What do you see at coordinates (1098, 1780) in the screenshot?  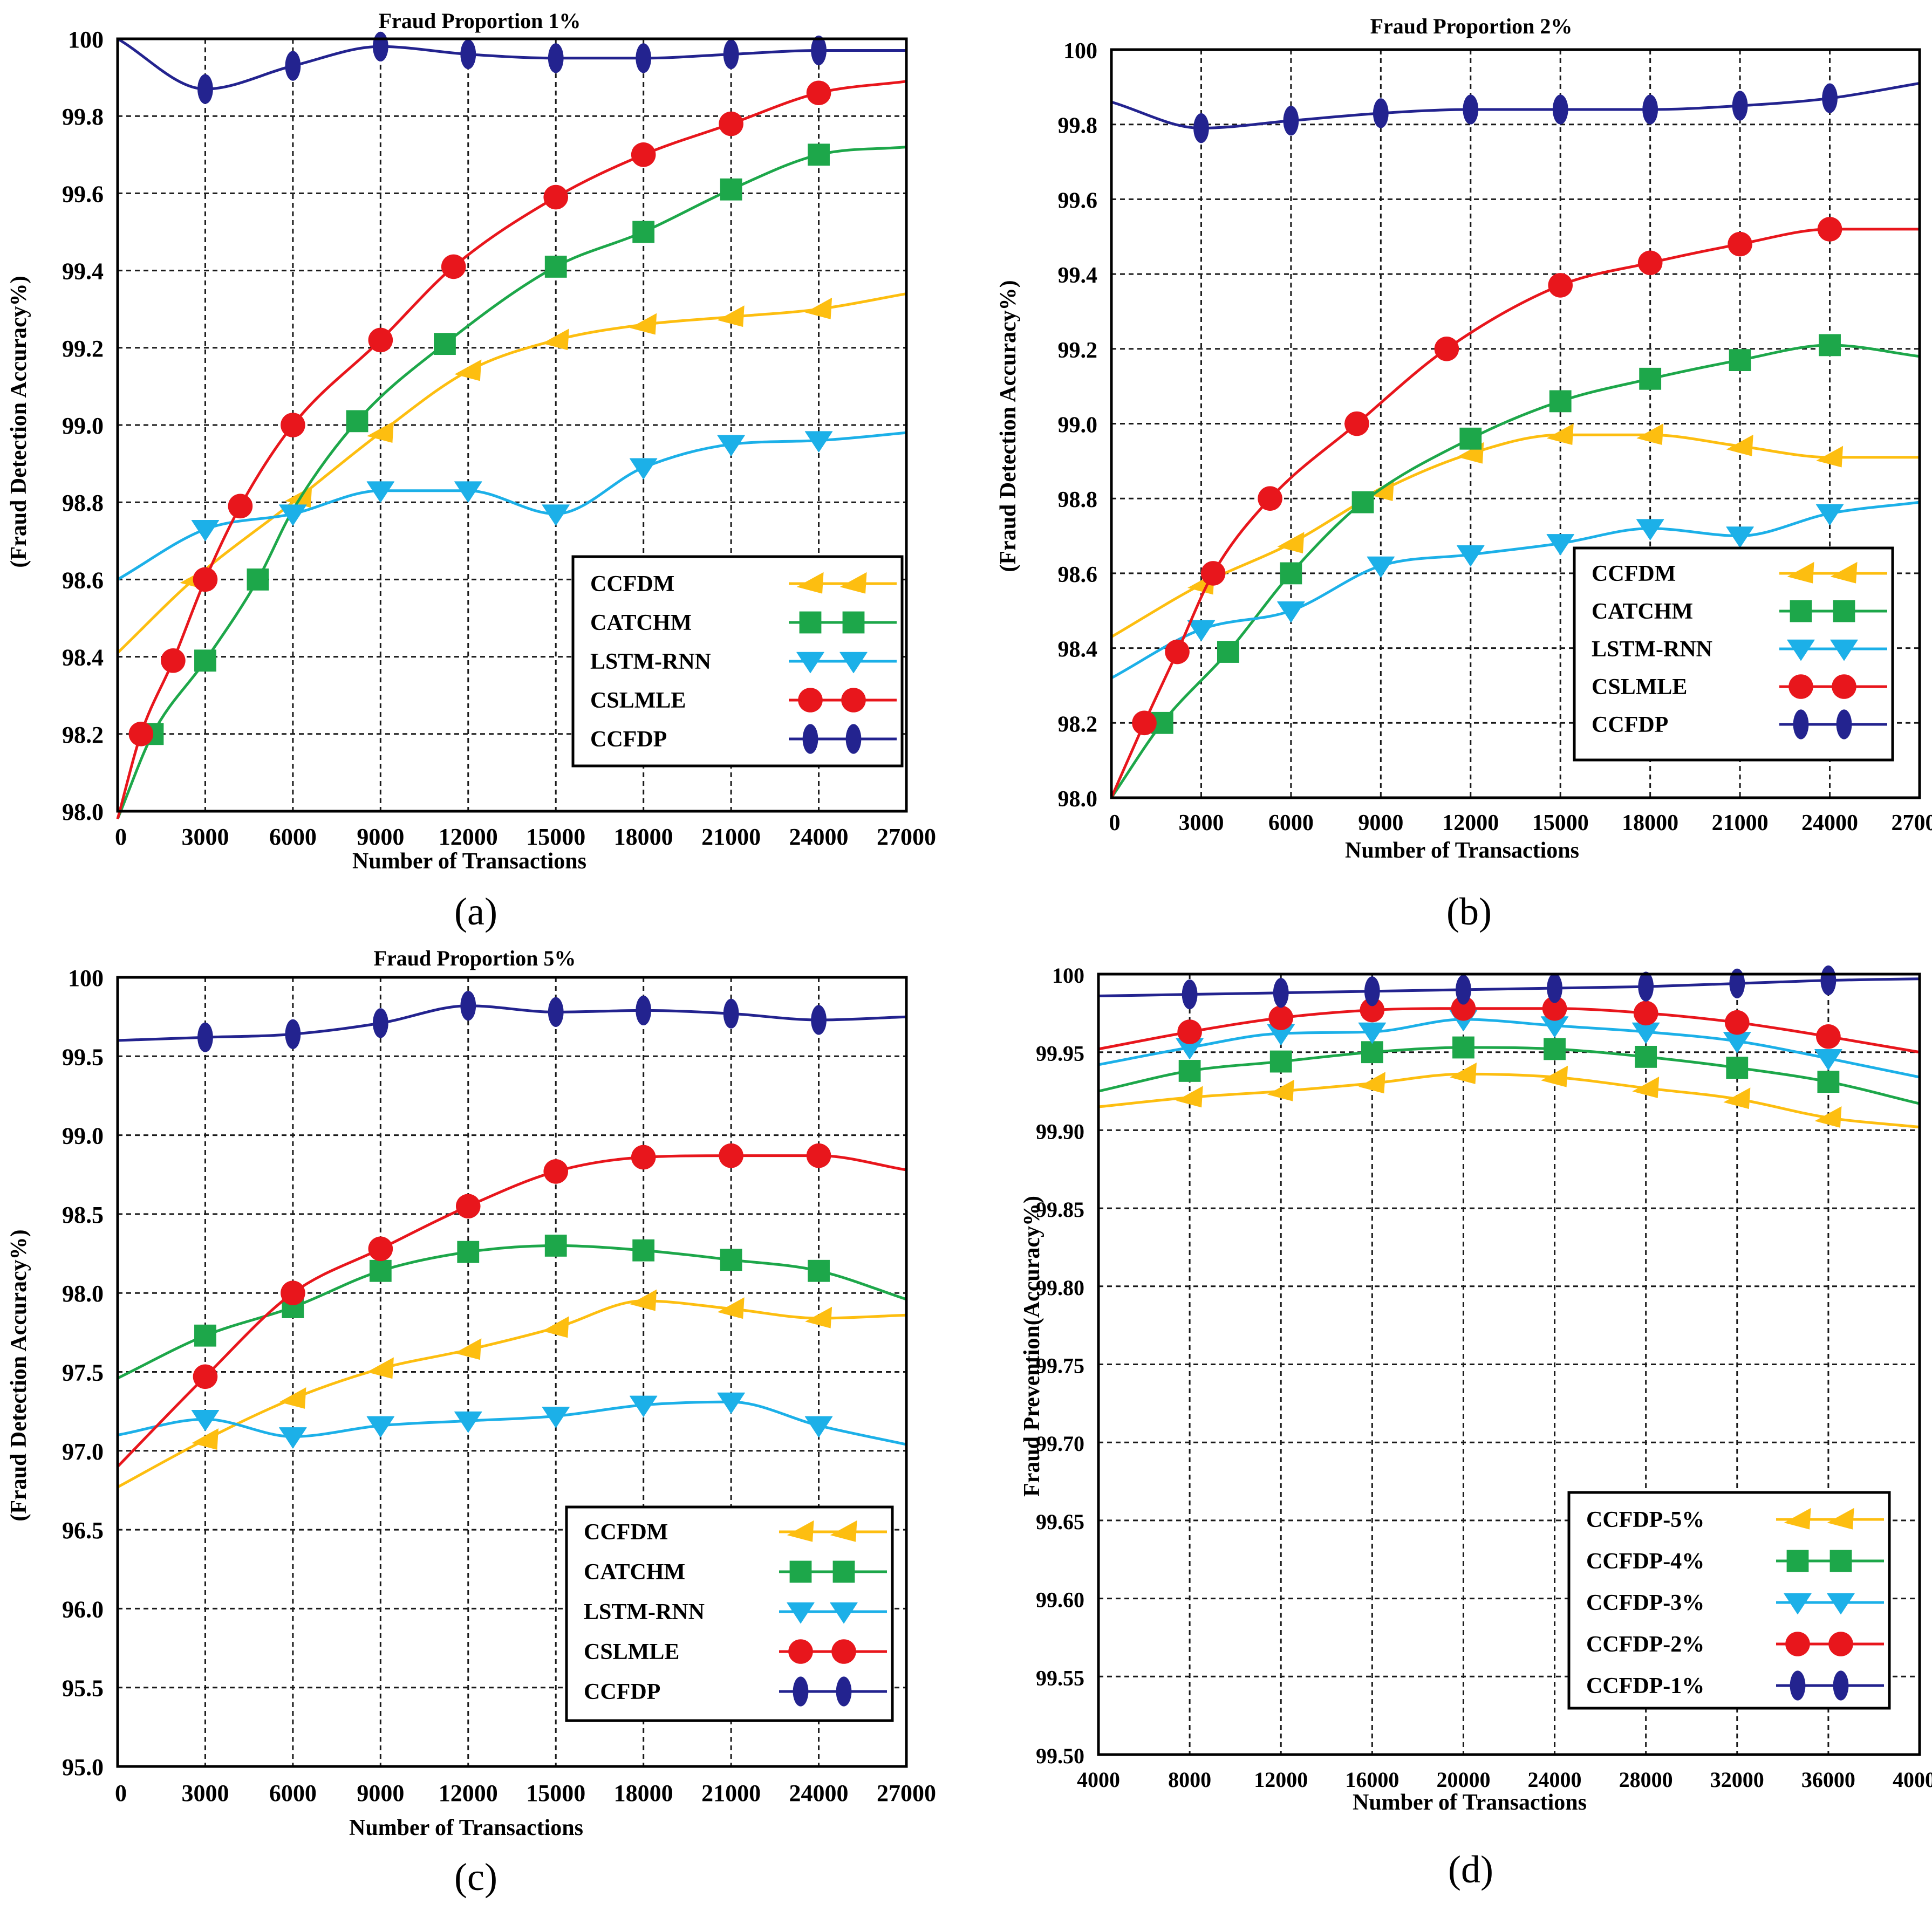 I see `x-tick-label: 4000` at bounding box center [1098, 1780].